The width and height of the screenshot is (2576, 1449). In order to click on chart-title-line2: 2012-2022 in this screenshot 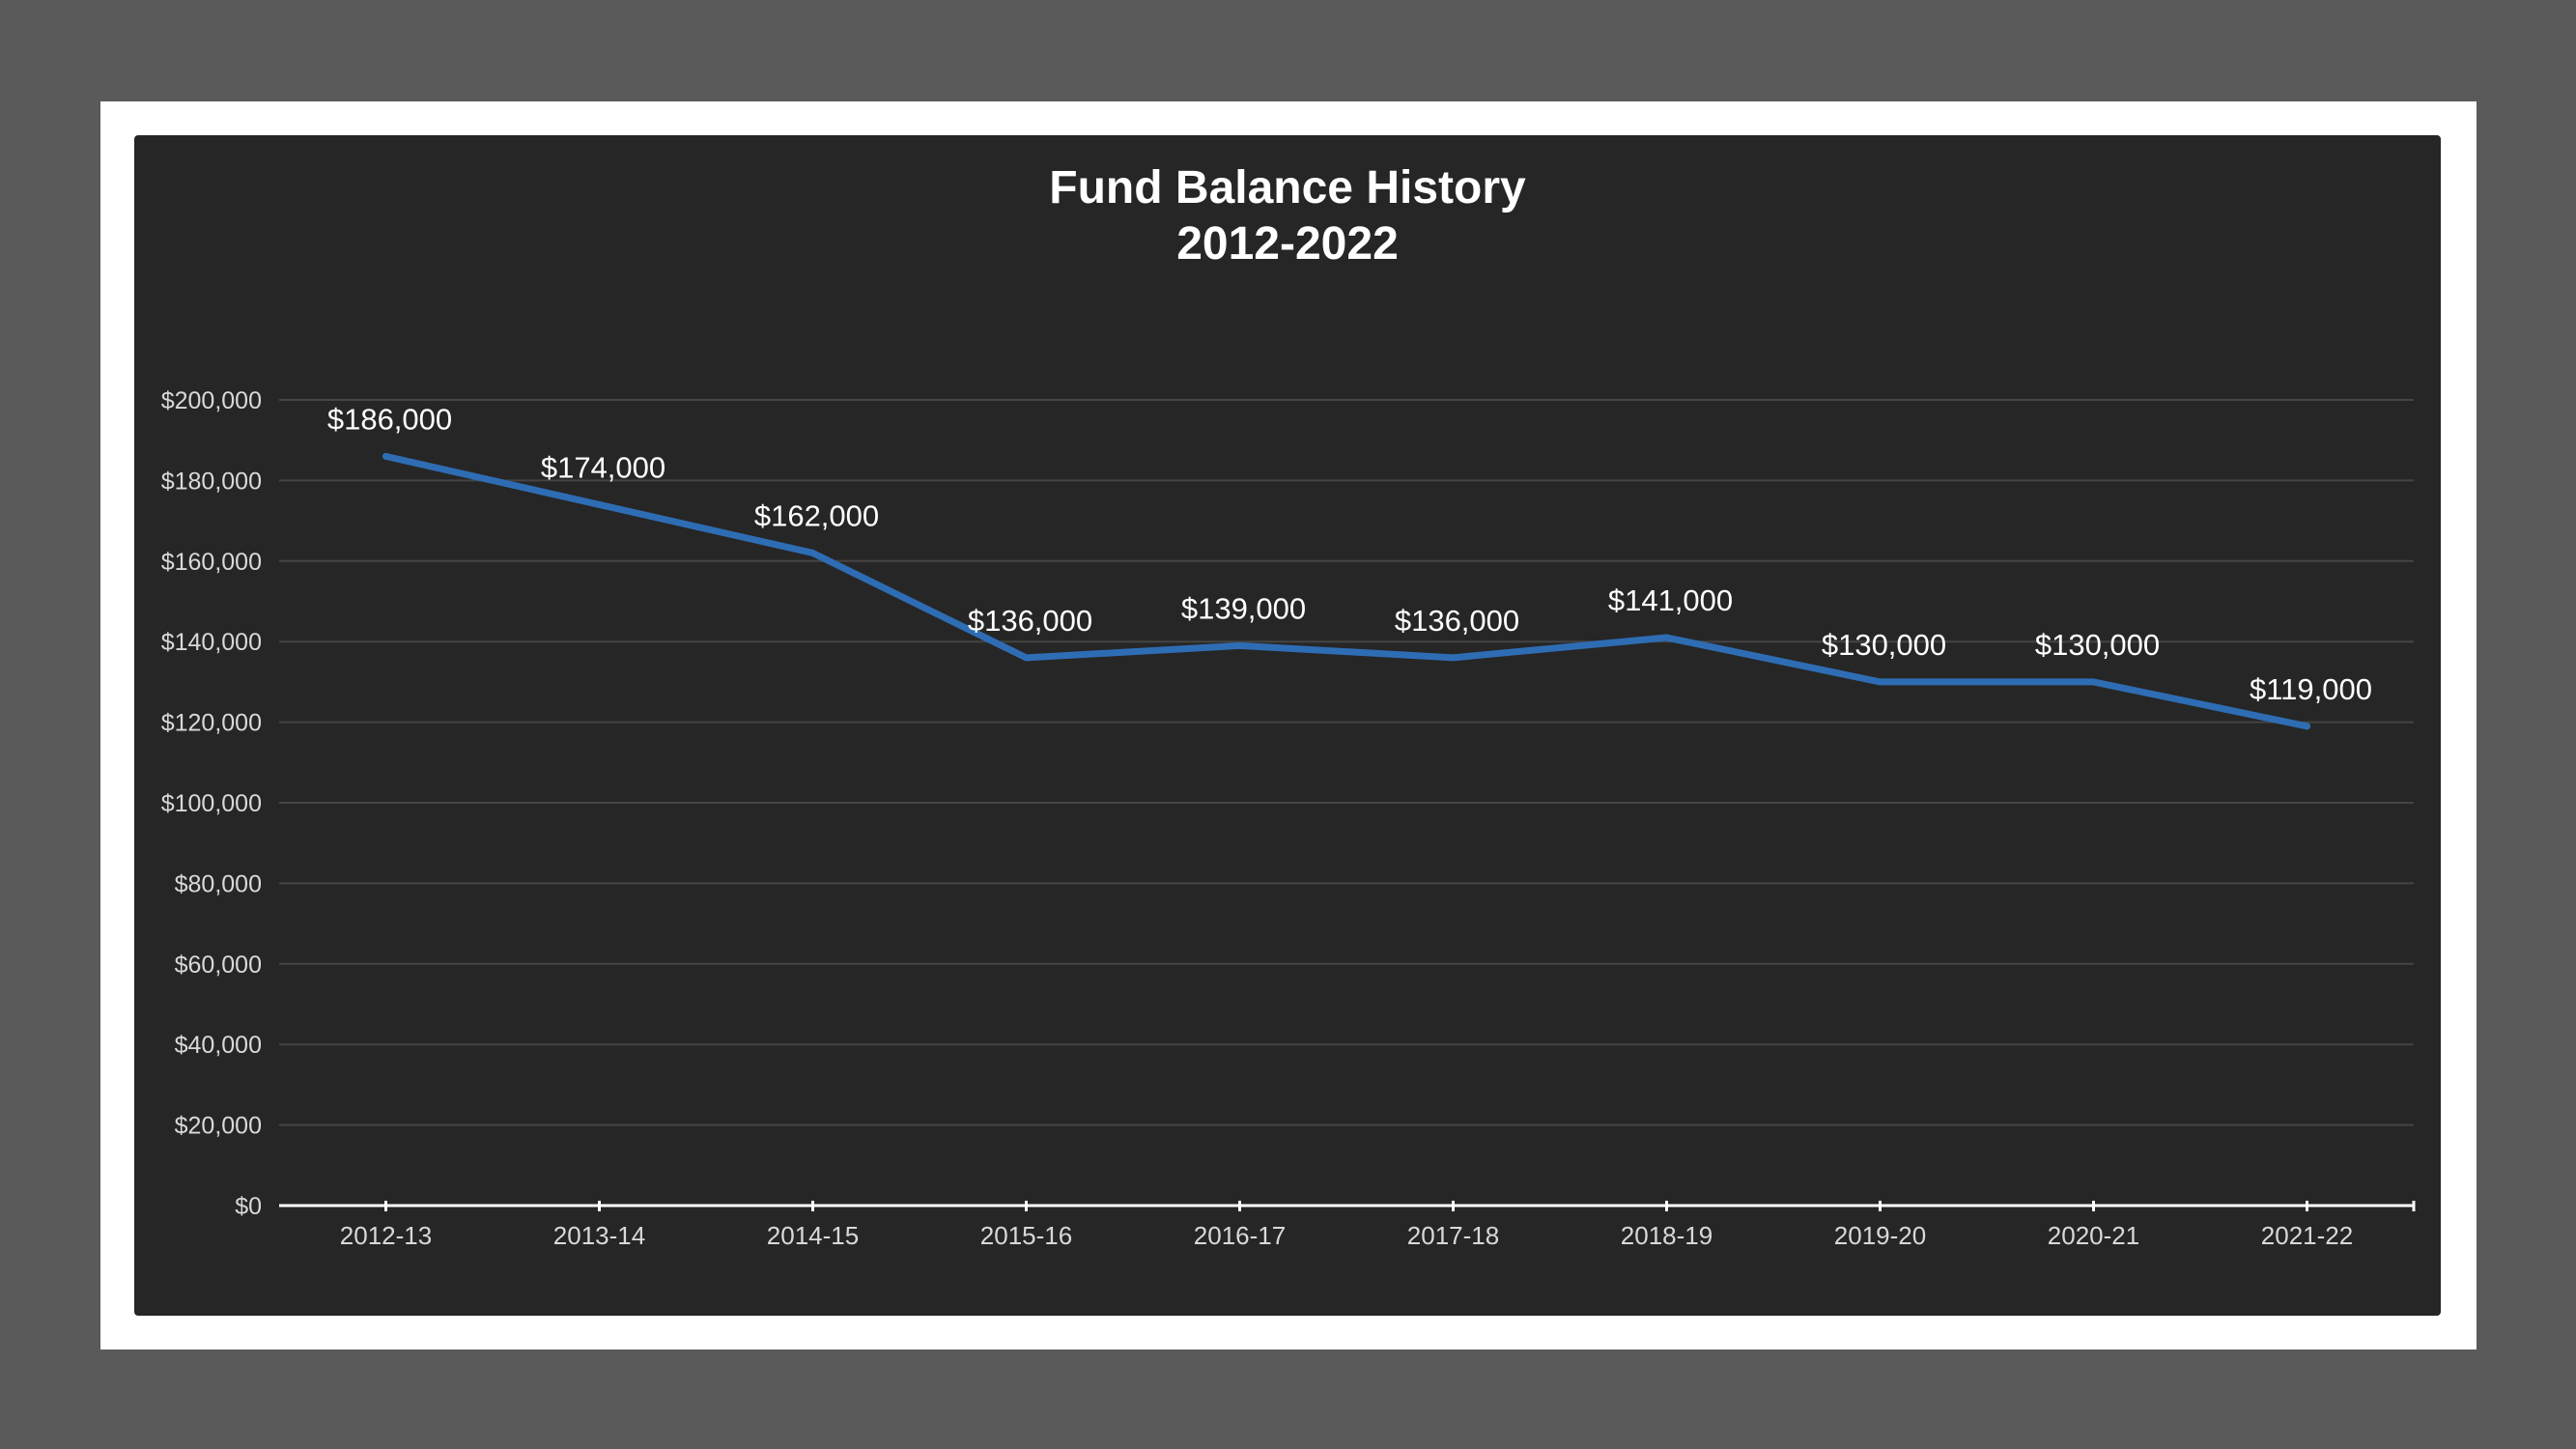, I will do `click(1287, 244)`.